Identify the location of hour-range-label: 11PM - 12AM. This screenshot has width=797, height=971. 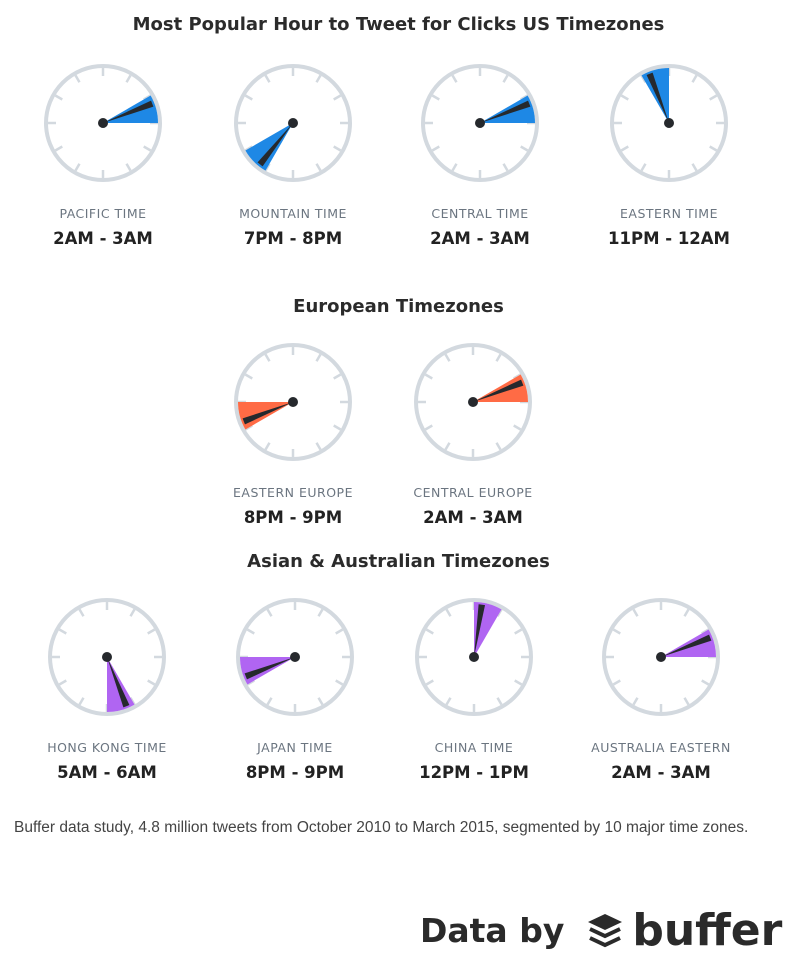
(669, 238).